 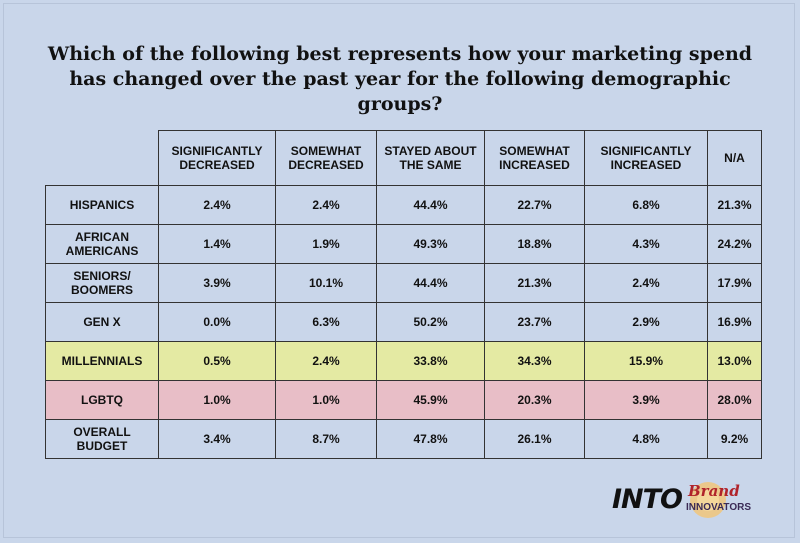 I want to click on value-cell: 6.8%, so click(x=646, y=205).